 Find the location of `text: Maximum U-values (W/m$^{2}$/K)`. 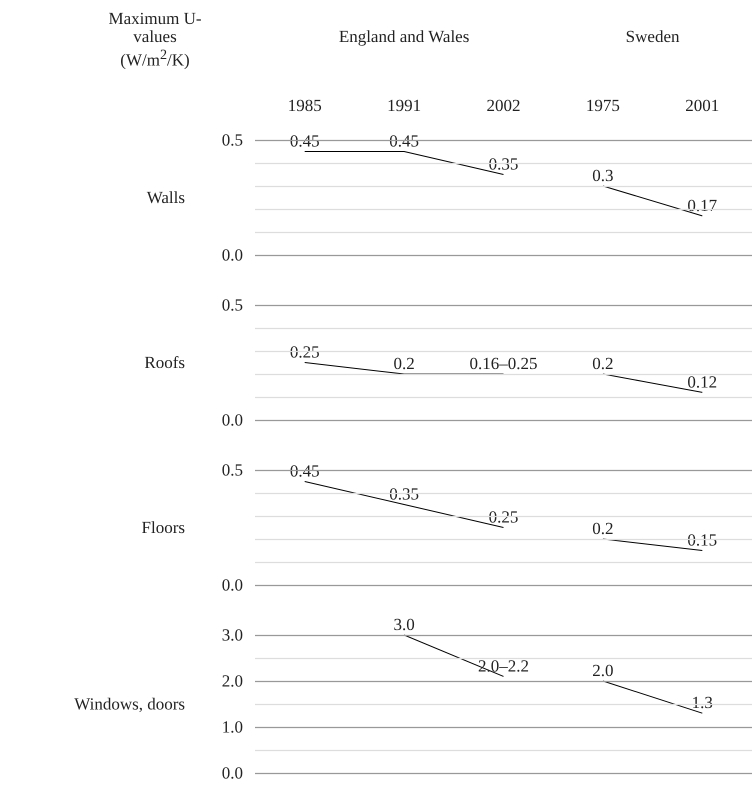

text: Maximum U-values (W/m$^{2}$/K) is located at coordinates (155, 39).